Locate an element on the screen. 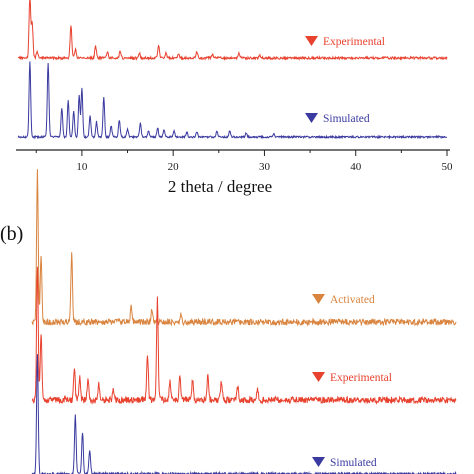  panel-a-legend: Experimental Simulated is located at coordinates (345, 80).